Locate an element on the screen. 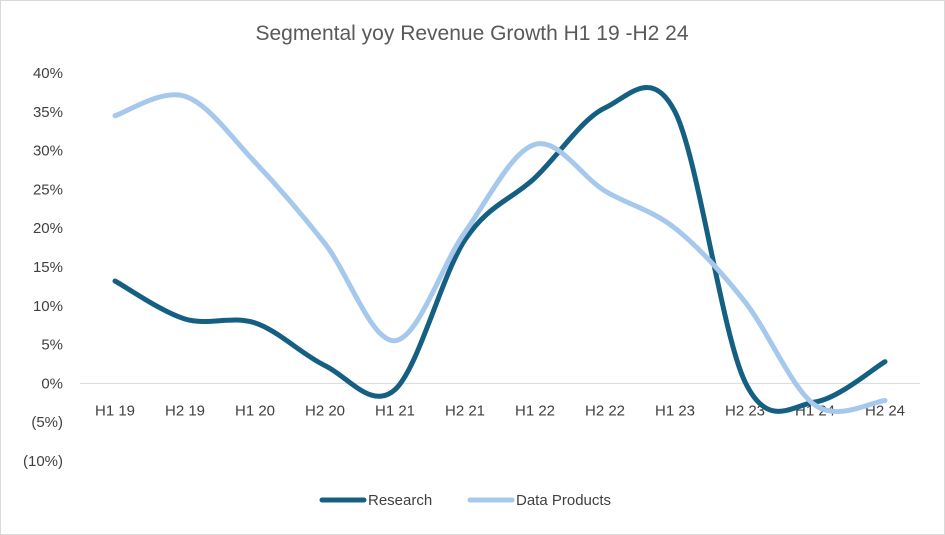  x-tick-label: H1 23 is located at coordinates (675, 410).